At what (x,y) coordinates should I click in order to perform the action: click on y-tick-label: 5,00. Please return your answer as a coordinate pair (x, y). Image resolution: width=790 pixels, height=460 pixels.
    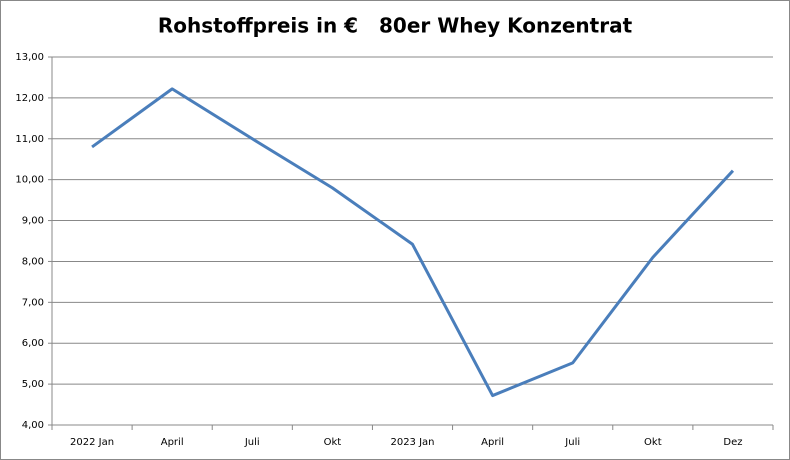
    Looking at the image, I should click on (33, 384).